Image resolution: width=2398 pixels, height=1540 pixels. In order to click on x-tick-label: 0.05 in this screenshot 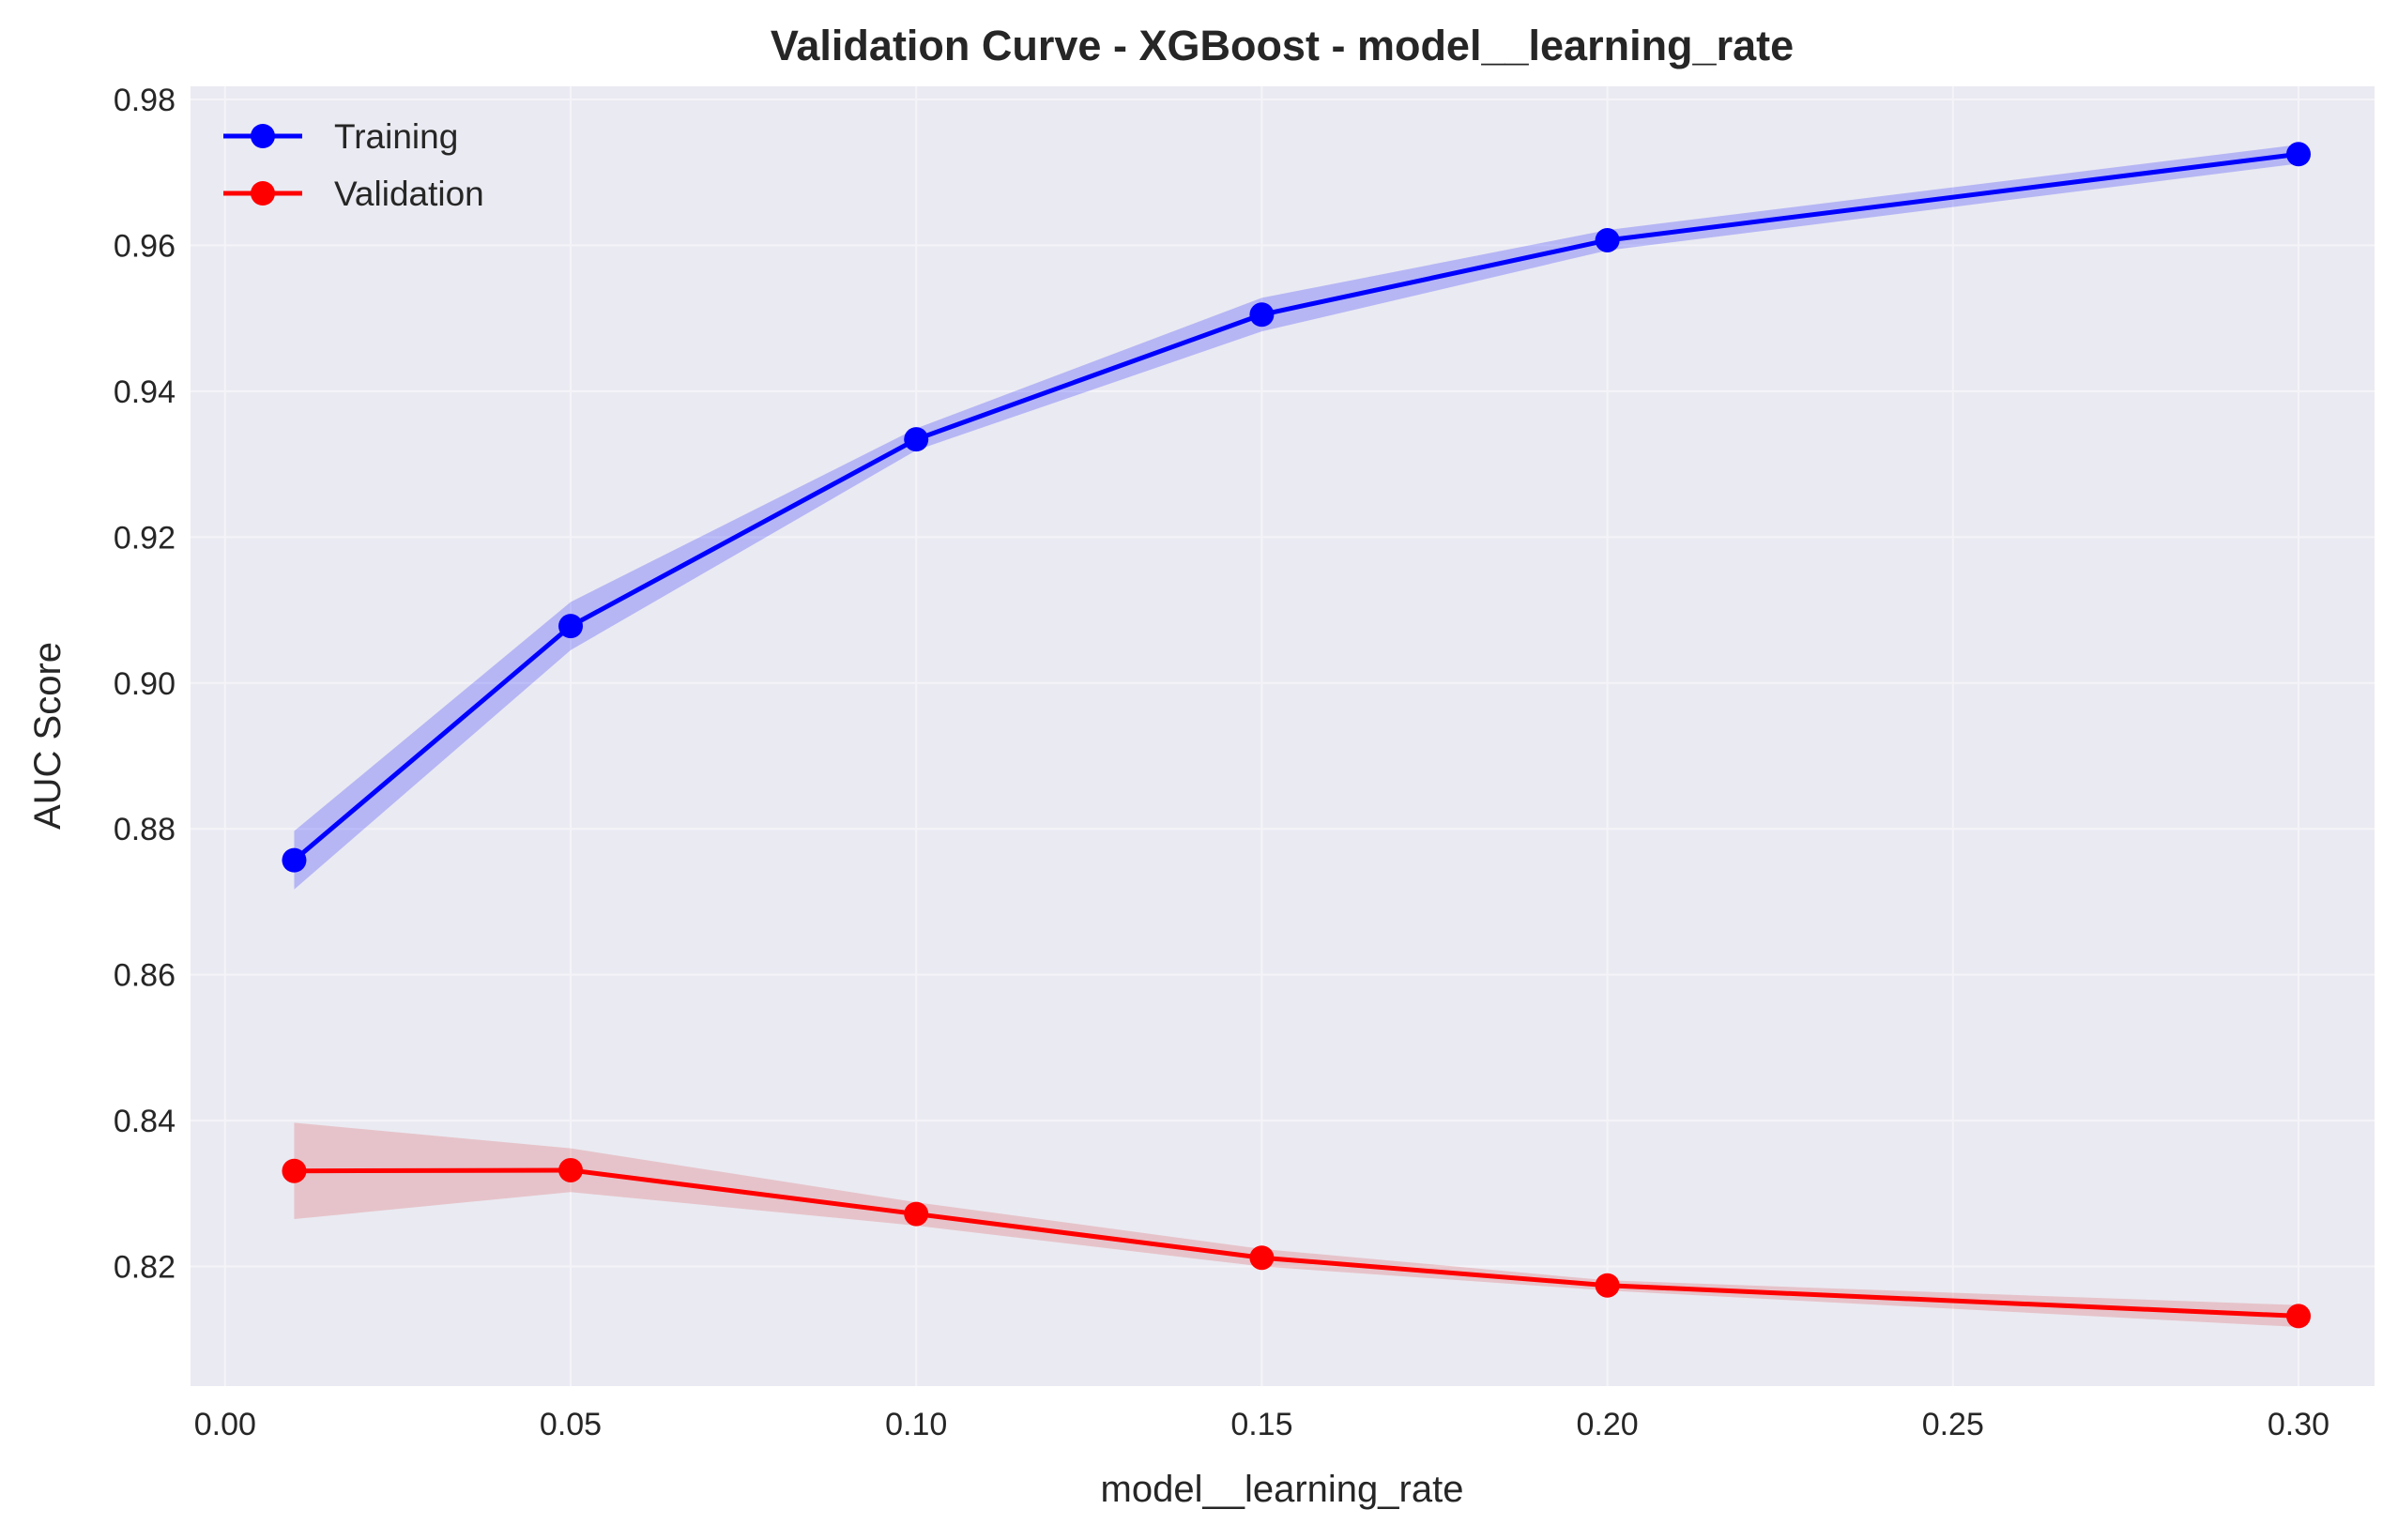, I will do `click(571, 1425)`.